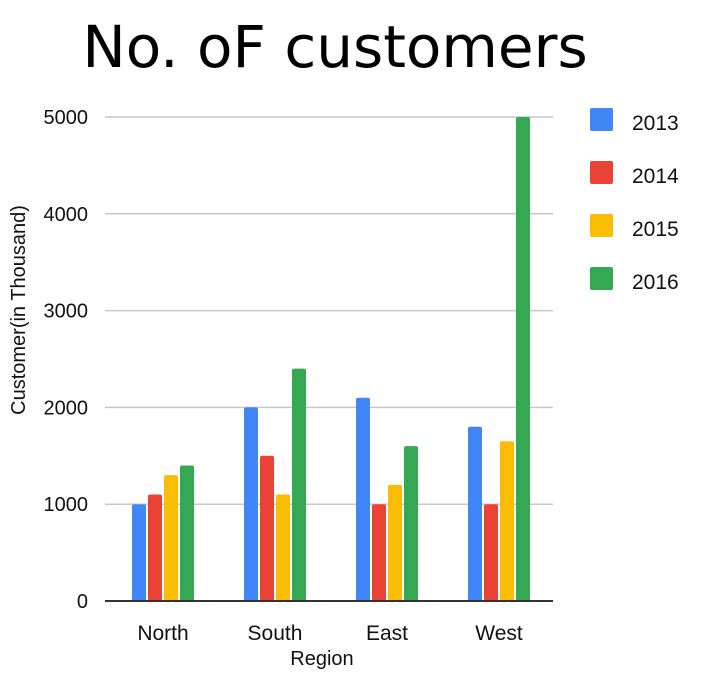 This screenshot has height=678, width=719. I want to click on bar-2013-south, so click(251, 504).